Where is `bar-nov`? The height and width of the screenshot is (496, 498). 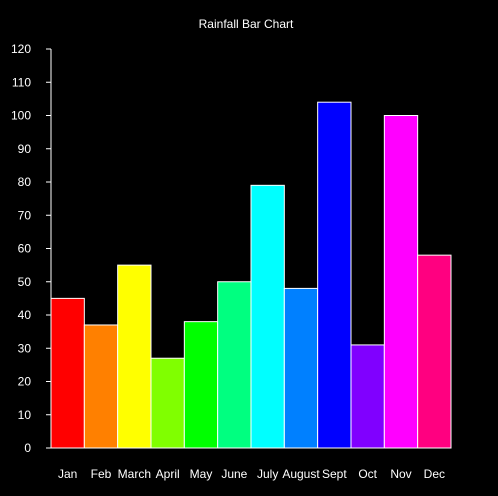 bar-nov is located at coordinates (401, 282).